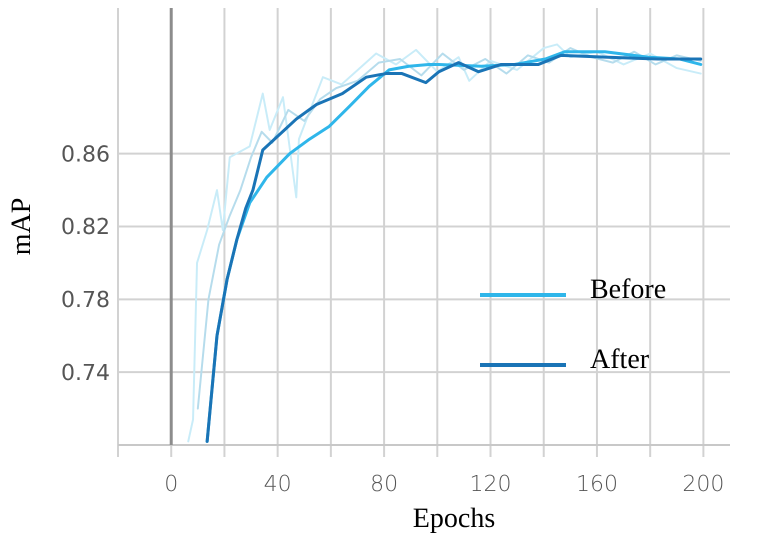 This screenshot has height=539, width=762. Describe the element at coordinates (491, 484) in the screenshot. I see `x-tick-label: 120` at that location.